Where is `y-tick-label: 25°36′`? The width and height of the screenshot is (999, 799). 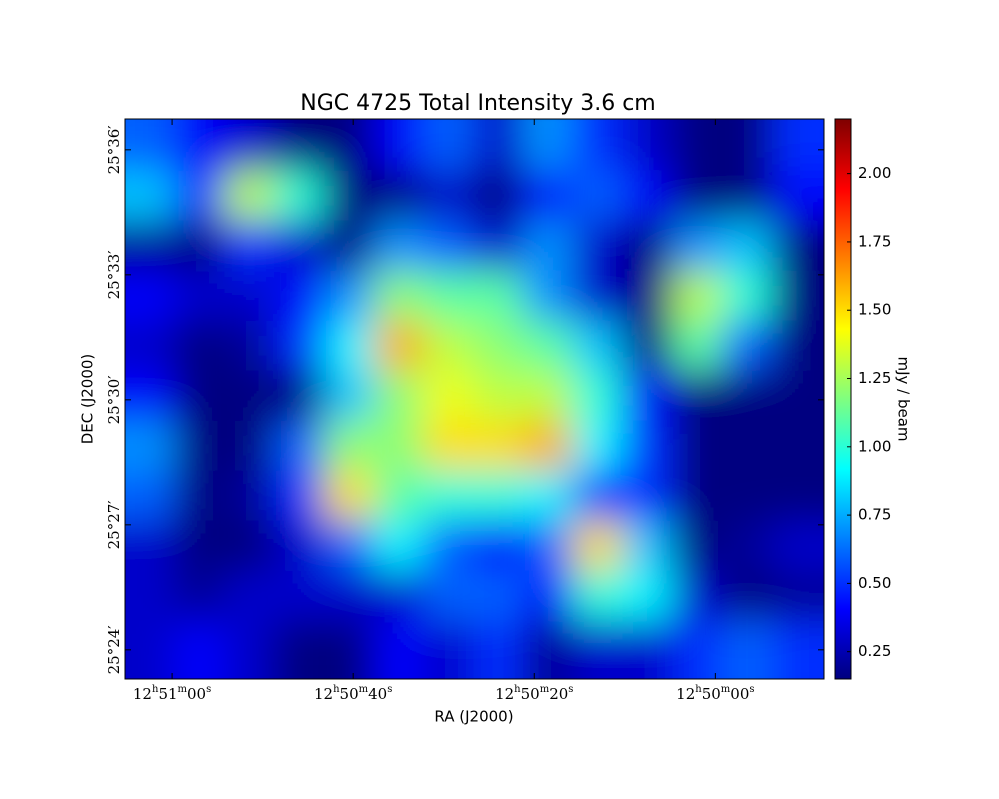
y-tick-label: 25°36′ is located at coordinates (114, 150).